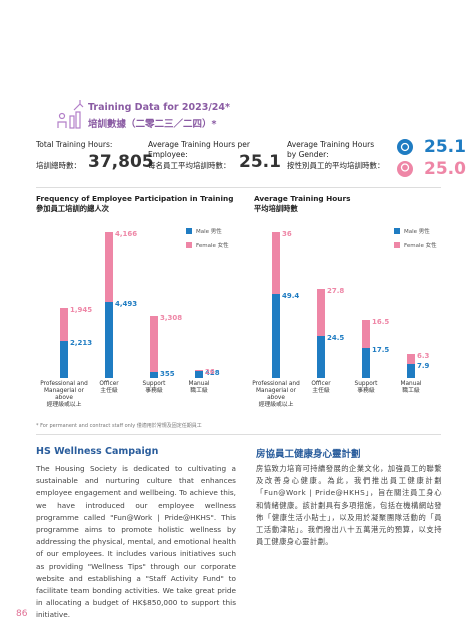  I want to click on value-label: 26, so click(210, 372).